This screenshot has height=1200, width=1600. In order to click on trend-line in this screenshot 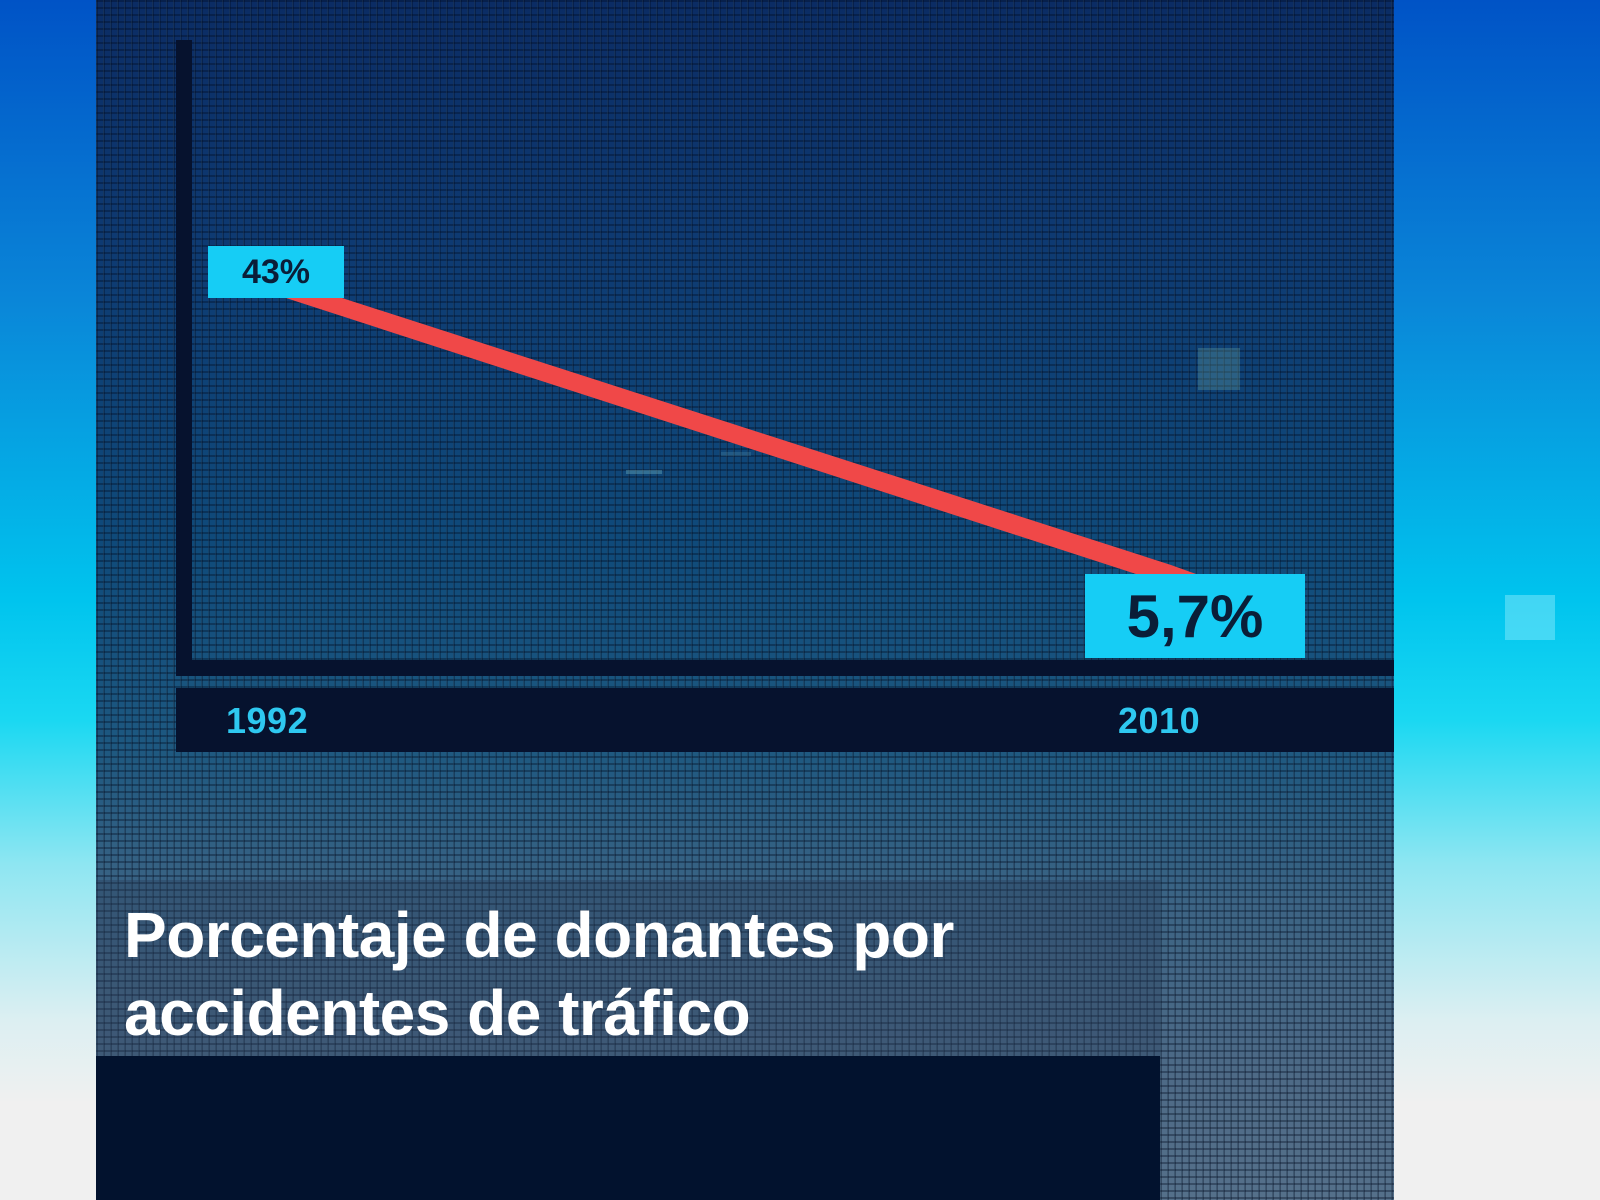, I will do `click(741, 436)`.